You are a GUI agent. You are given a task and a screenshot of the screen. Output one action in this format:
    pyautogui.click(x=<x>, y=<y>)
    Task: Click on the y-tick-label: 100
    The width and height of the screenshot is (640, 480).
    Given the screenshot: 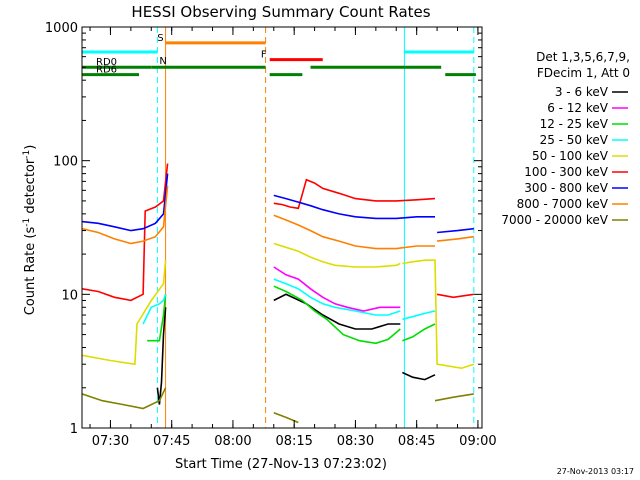 What is the action you would take?
    pyautogui.click(x=65, y=162)
    